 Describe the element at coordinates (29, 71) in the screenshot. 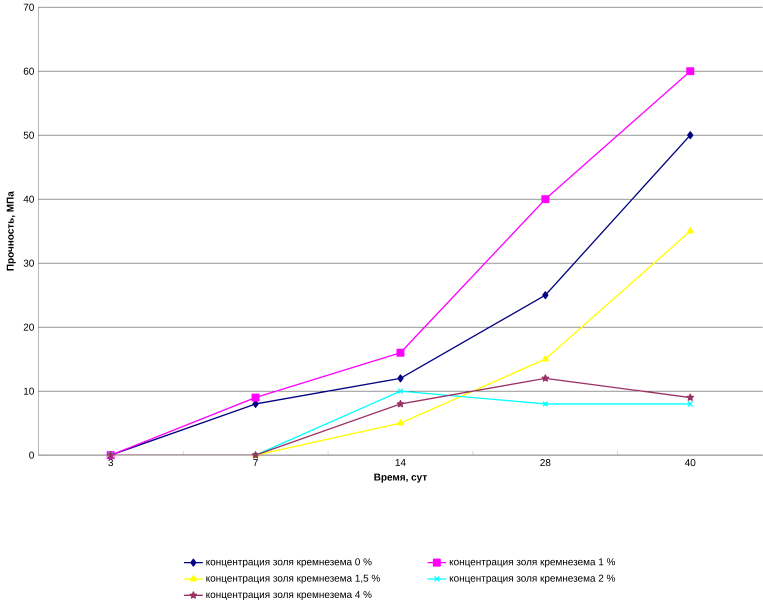

I see `y-tick-label: 60` at that location.